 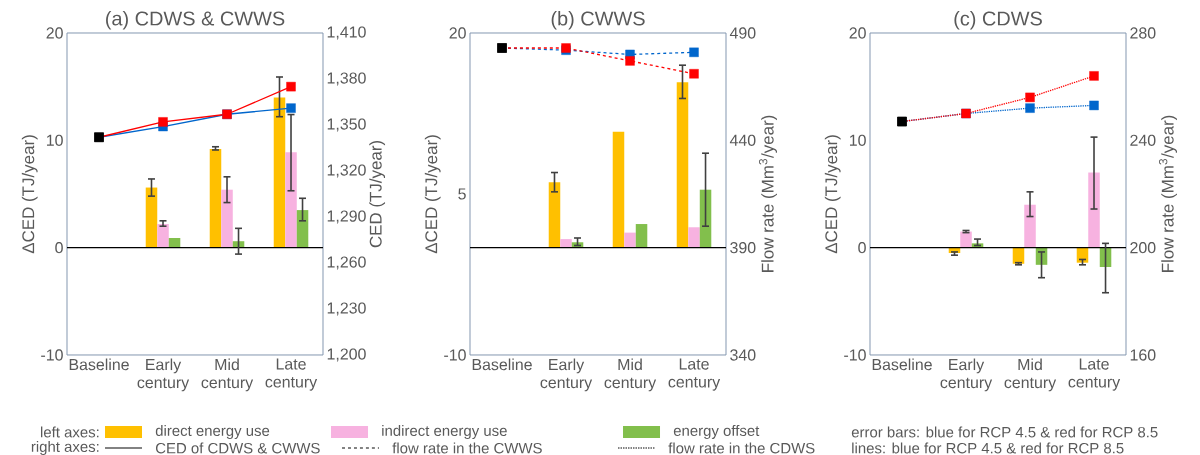 What do you see at coordinates (742, 33) in the screenshot?
I see `y2-tick-label: 490` at bounding box center [742, 33].